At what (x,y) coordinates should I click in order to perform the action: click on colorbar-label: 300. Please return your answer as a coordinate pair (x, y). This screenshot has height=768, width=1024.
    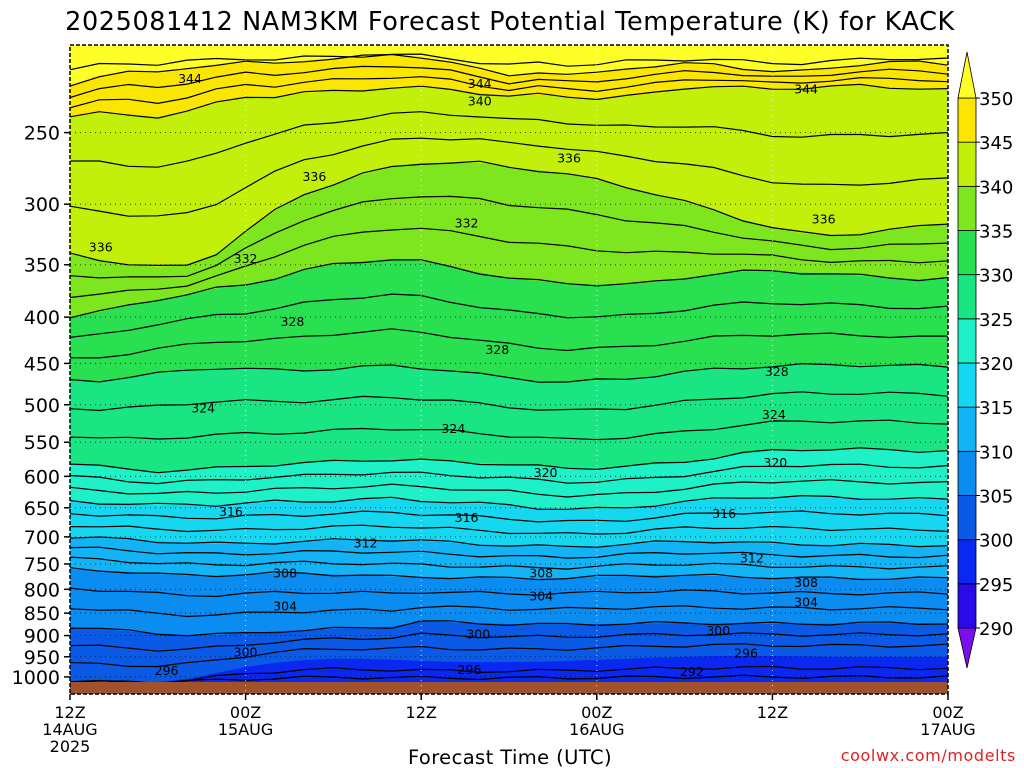
    Looking at the image, I should click on (996, 541).